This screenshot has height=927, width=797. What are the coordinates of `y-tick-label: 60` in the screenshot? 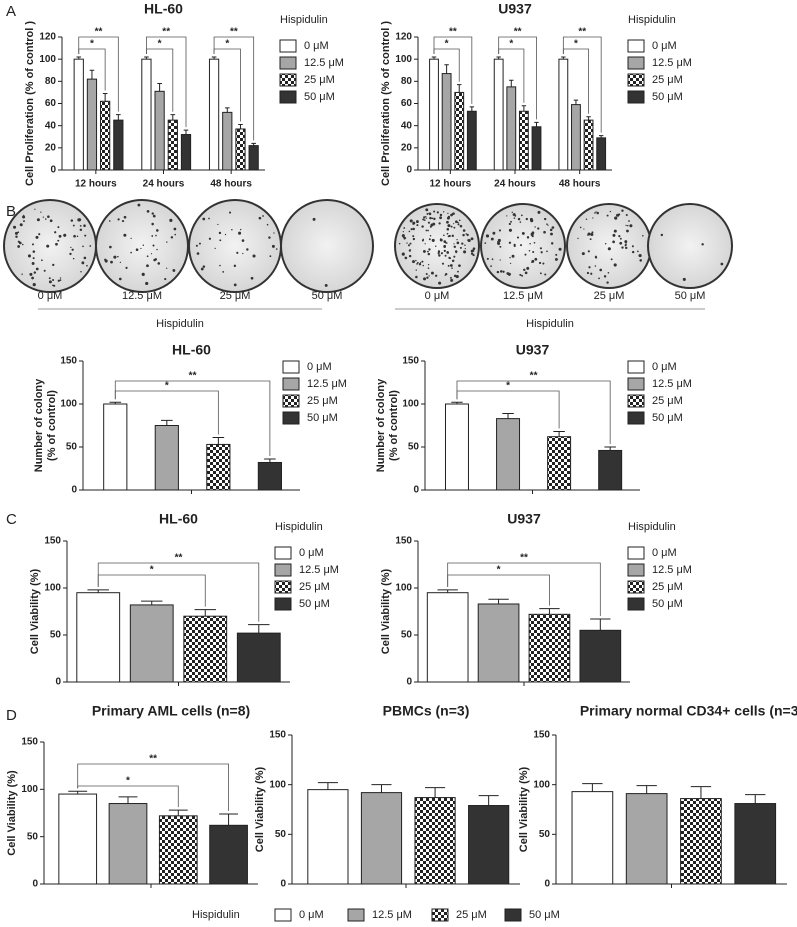 It's located at (407, 103).